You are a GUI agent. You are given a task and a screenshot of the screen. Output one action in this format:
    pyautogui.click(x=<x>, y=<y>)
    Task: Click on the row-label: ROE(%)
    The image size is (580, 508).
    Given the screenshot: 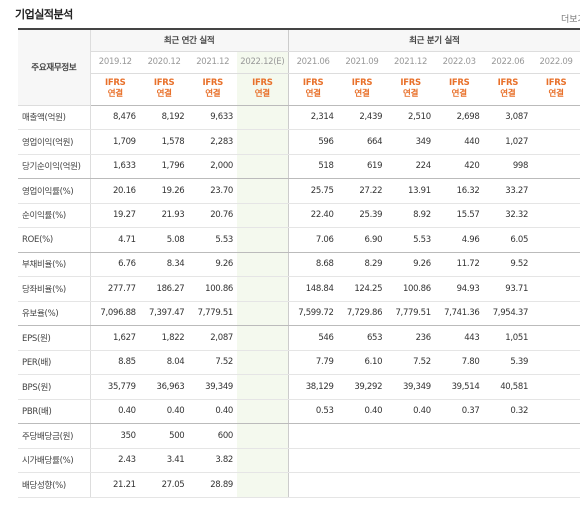 What is the action you would take?
    pyautogui.click(x=54, y=240)
    